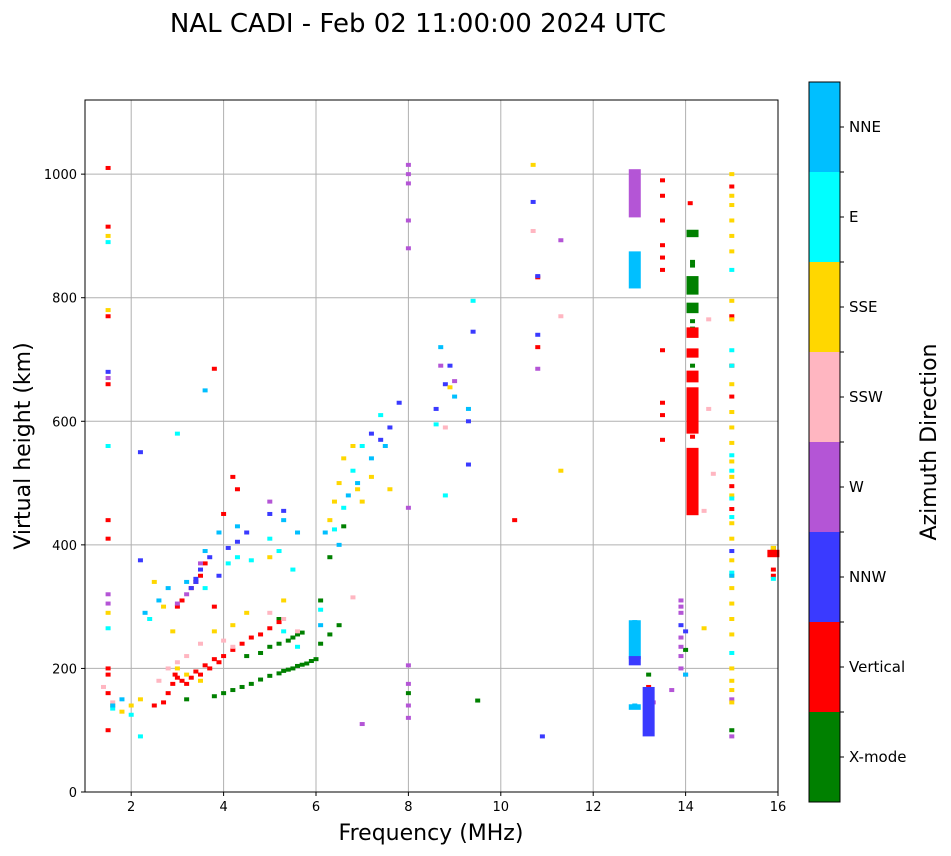 This screenshot has height=856, width=951. Describe the element at coordinates (60, 175) in the screenshot. I see `y-tick-label: 1000` at that location.